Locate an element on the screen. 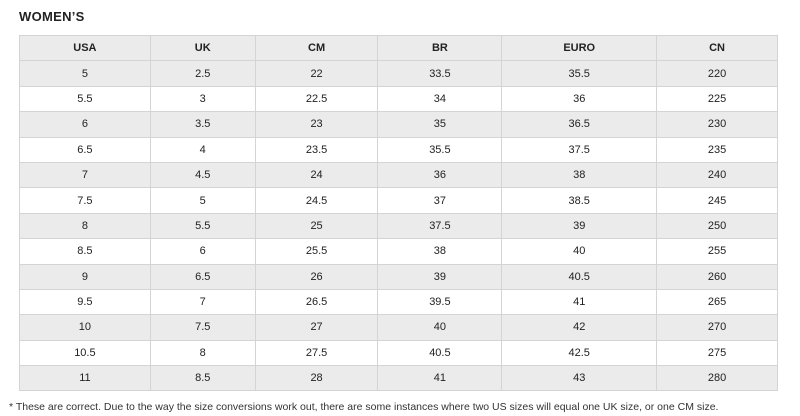  table-cell: 4 is located at coordinates (202, 149).